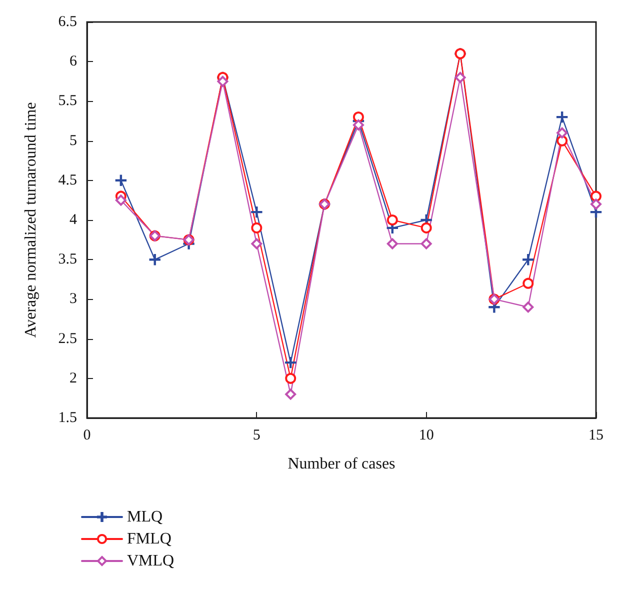 The image size is (622, 593). What do you see at coordinates (256, 436) in the screenshot?
I see `x-tick-label: 5` at bounding box center [256, 436].